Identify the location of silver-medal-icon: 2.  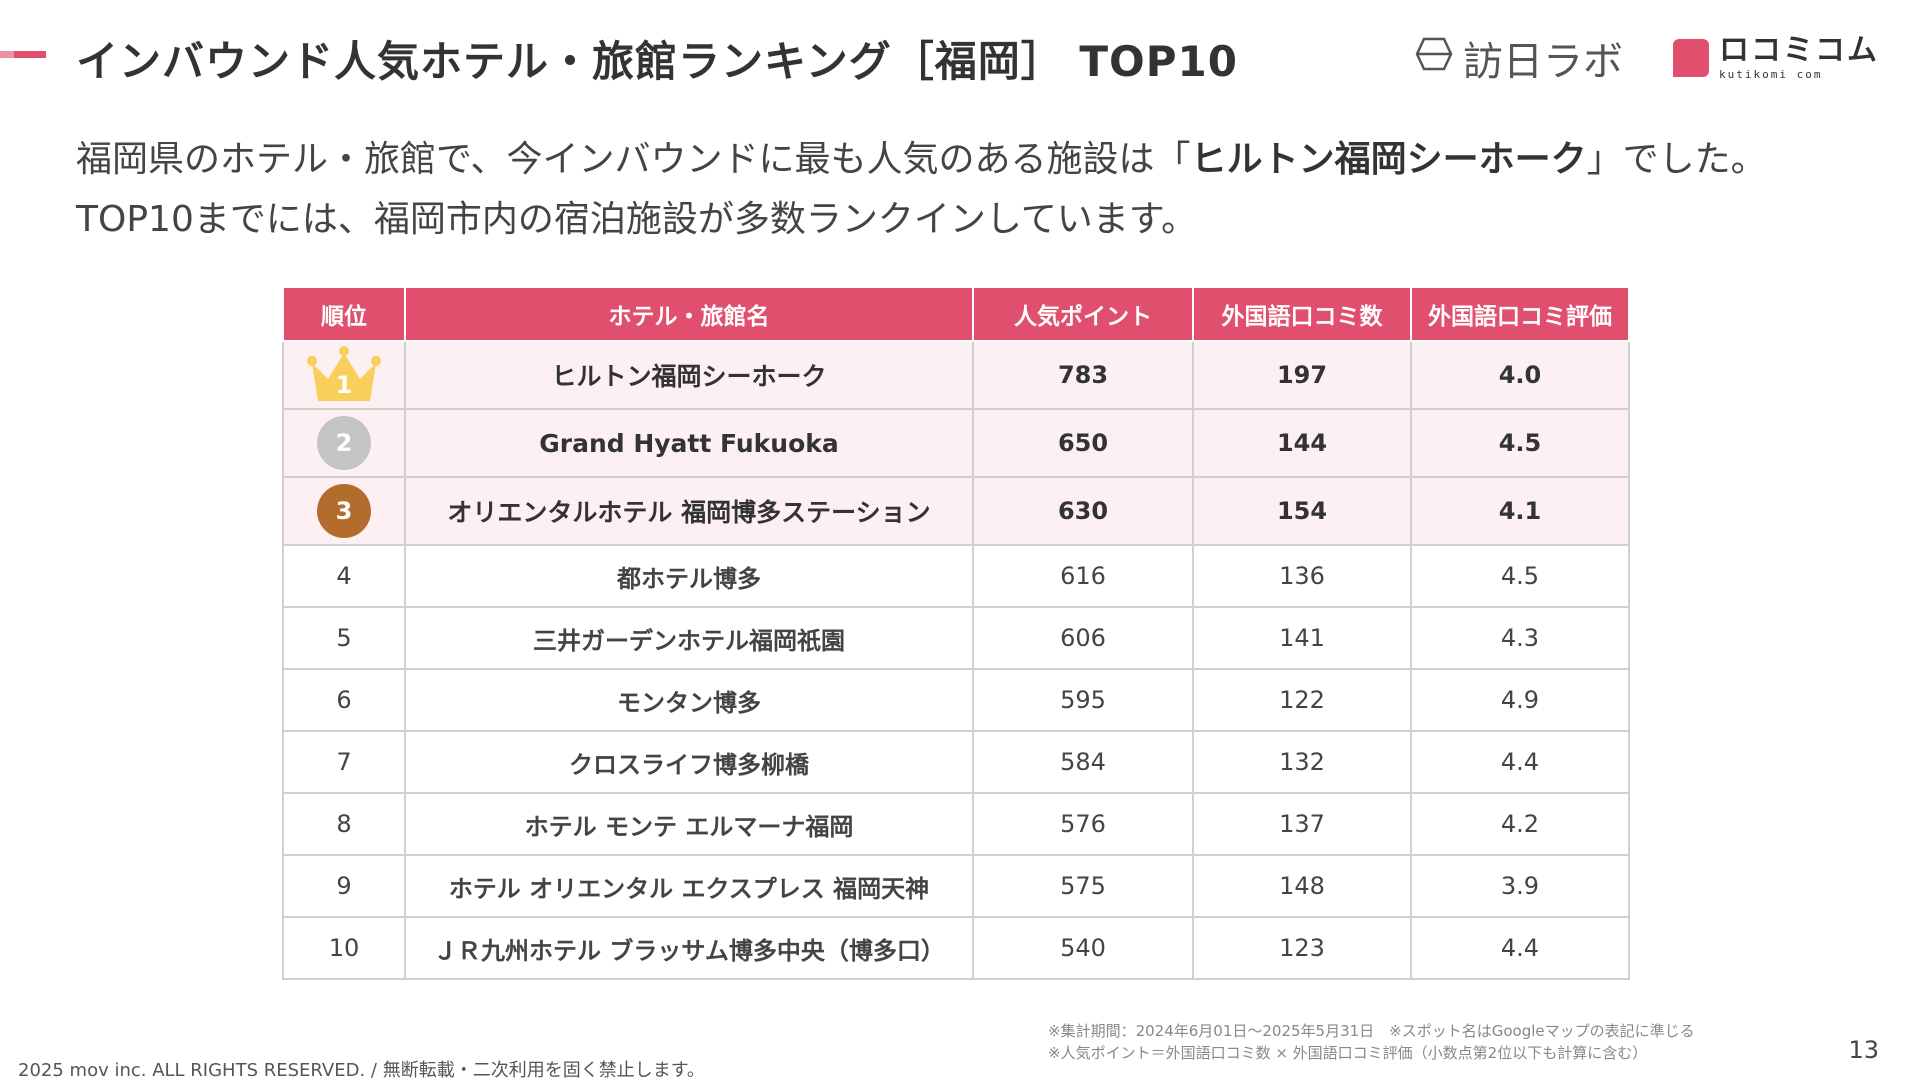
(344, 443).